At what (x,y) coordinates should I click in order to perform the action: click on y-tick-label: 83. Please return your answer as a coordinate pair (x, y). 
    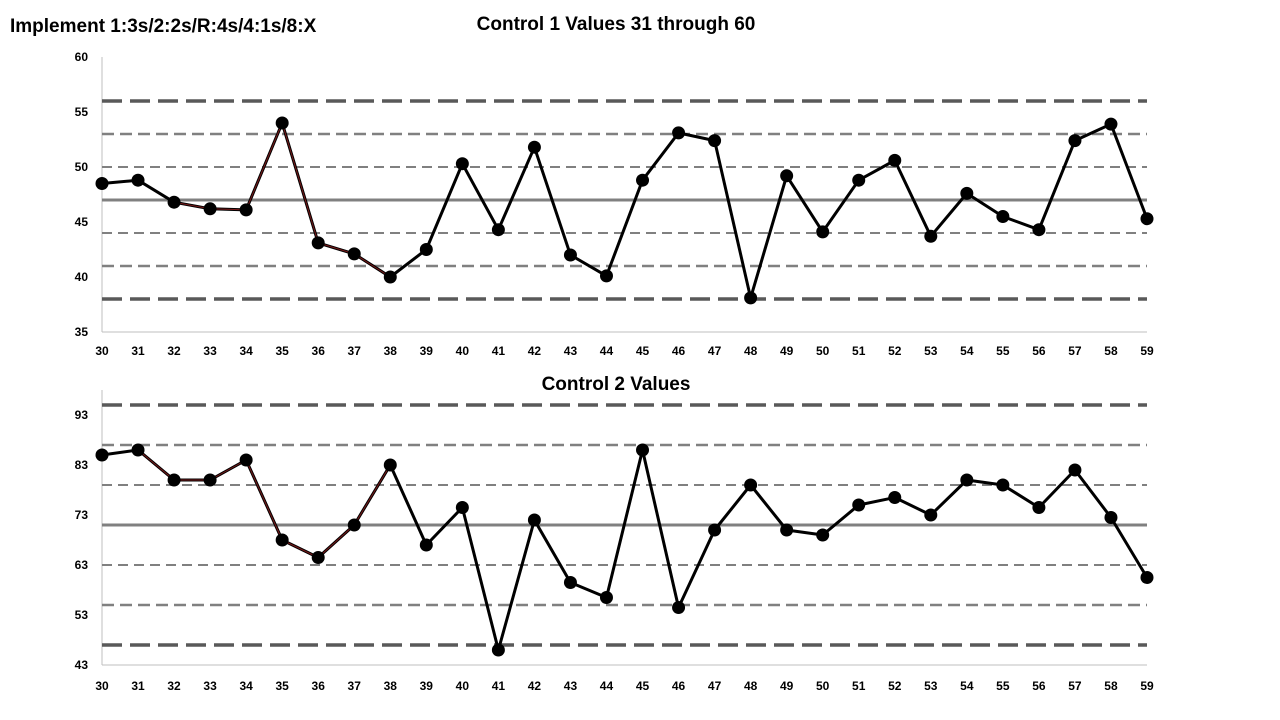
    Looking at the image, I should click on (82, 465).